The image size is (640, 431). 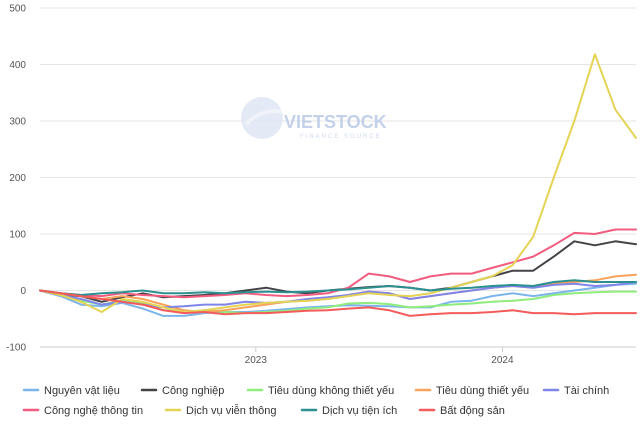 I want to click on legend-label: Bất động sản, so click(x=472, y=411).